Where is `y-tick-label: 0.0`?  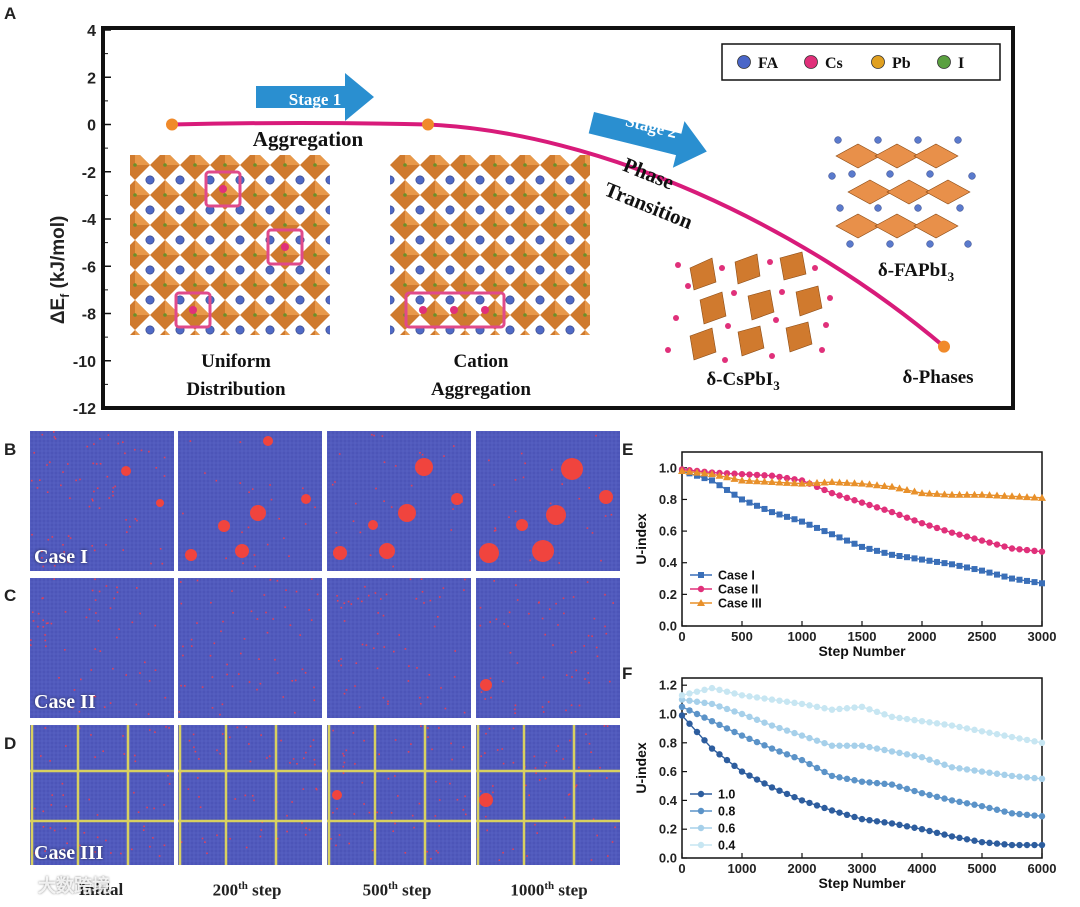
y-tick-label: 0.0 is located at coordinates (668, 858).